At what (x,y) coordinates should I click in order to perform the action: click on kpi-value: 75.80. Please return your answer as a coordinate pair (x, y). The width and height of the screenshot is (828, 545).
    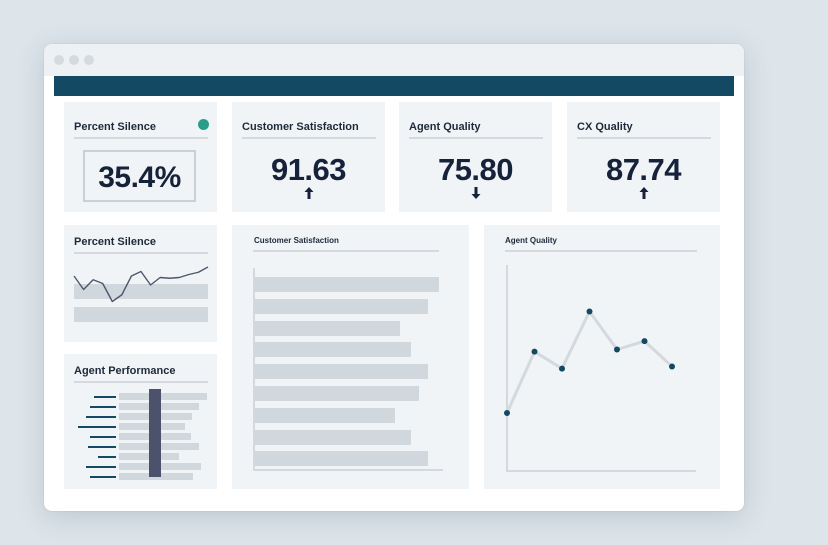
    Looking at the image, I should click on (475, 169).